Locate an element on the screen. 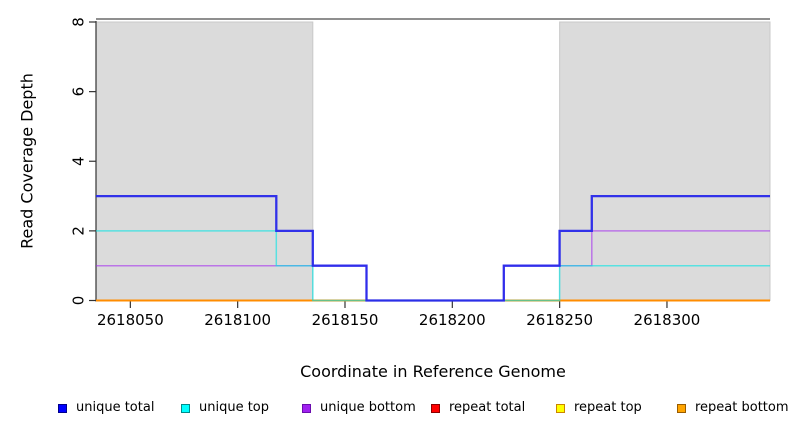 This screenshot has width=792, height=432. legend-item-unique-bottom: unique bottom is located at coordinates (359, 408).